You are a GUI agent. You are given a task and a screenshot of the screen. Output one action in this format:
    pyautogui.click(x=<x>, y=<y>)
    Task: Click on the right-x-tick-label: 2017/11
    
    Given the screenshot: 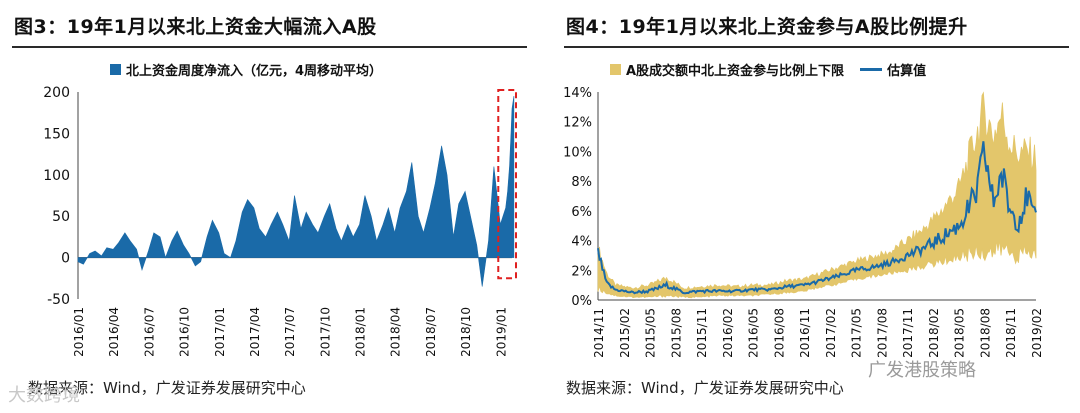 What is the action you would take?
    pyautogui.click(x=908, y=333)
    